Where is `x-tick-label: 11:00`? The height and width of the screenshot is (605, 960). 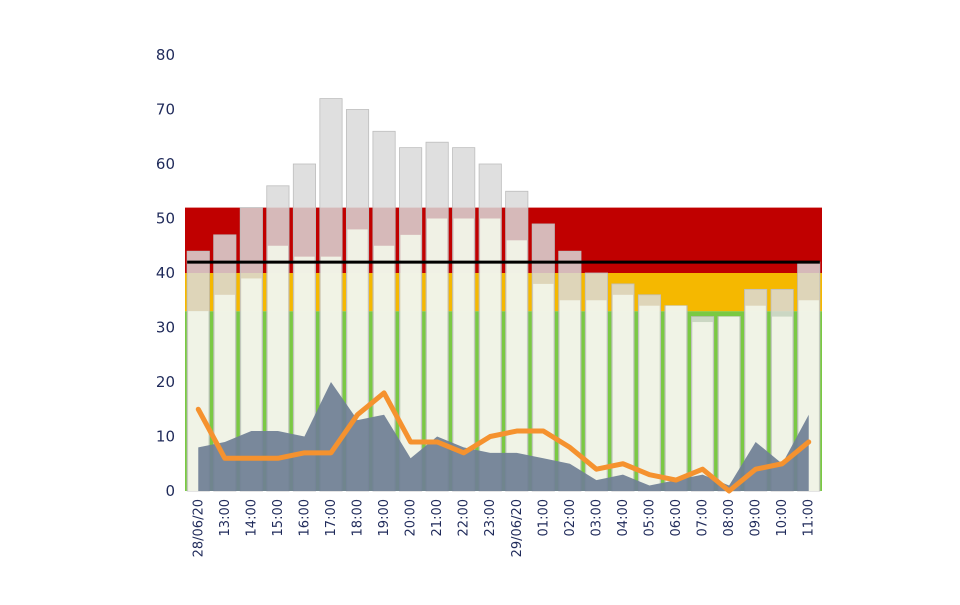 x-tick-label: 11:00 is located at coordinates (809, 517).